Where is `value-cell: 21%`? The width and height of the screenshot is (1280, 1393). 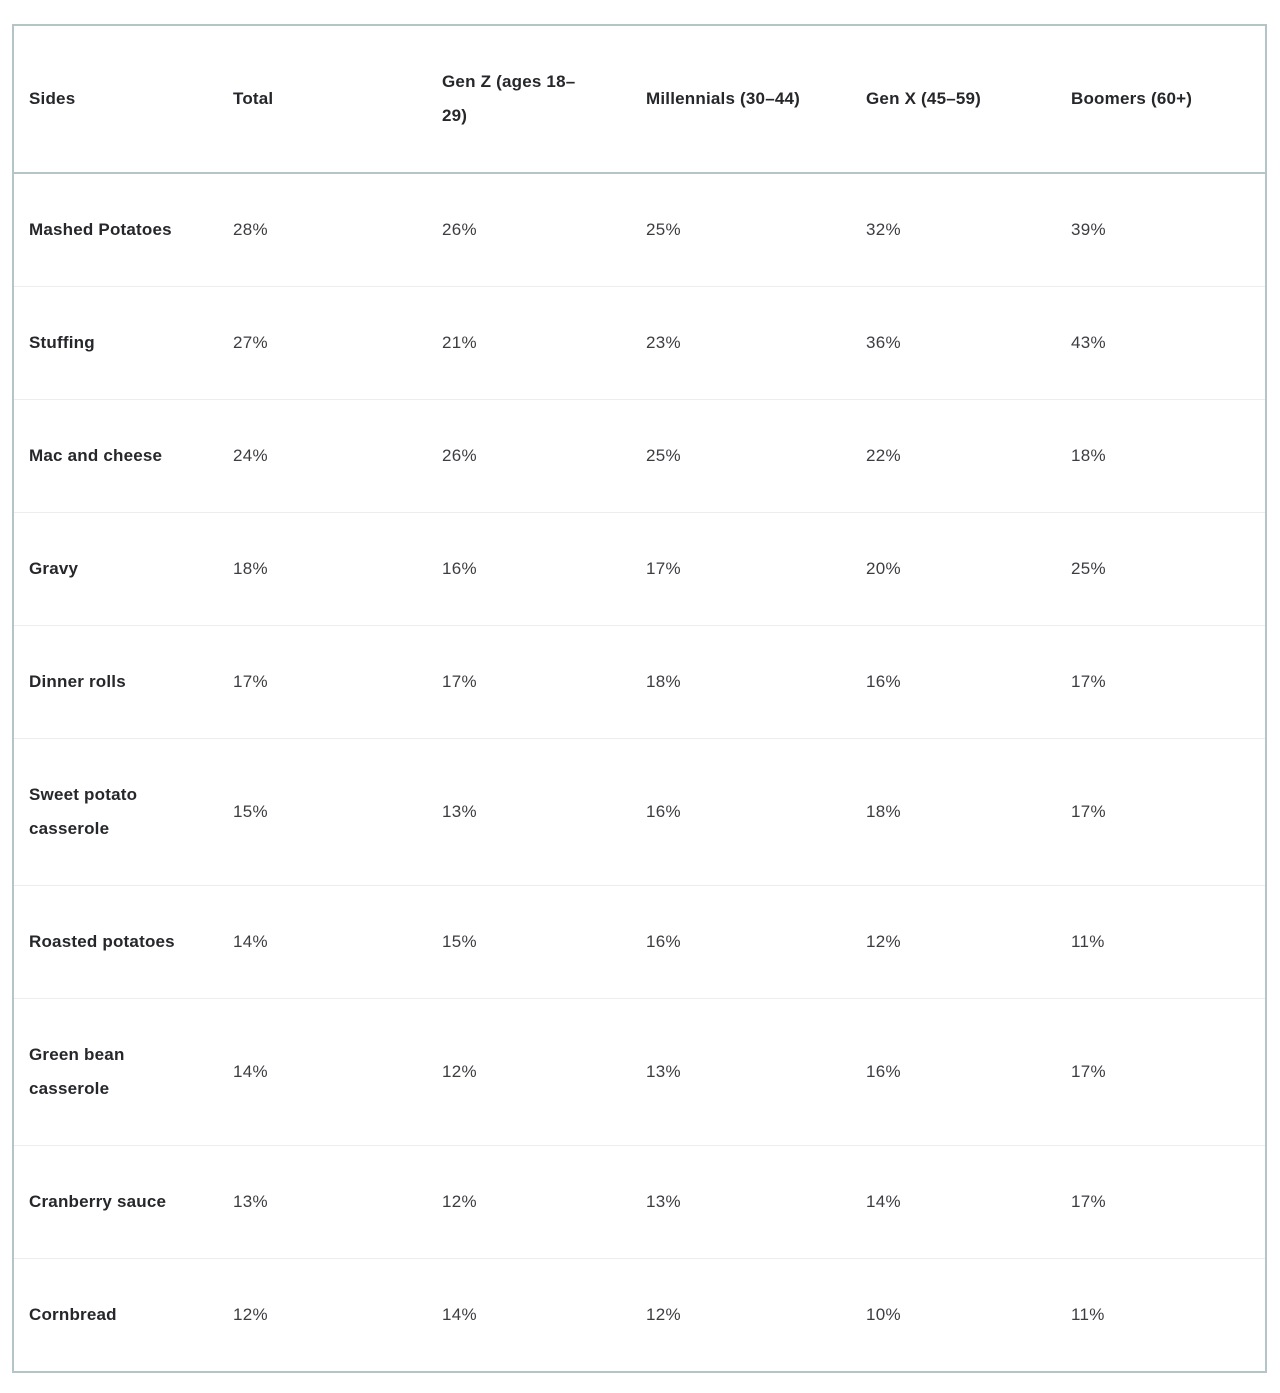 value-cell: 21% is located at coordinates (529, 343).